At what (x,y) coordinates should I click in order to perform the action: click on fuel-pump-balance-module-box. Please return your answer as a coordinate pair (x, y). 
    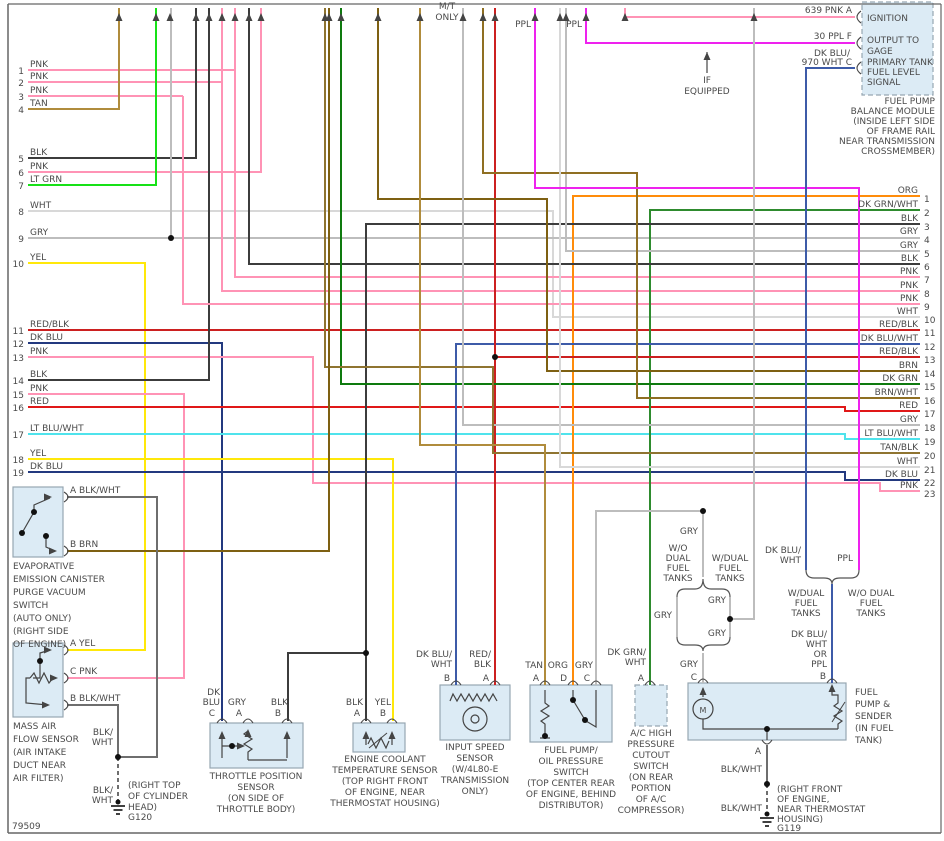
    Looking at the image, I should click on (897, 48).